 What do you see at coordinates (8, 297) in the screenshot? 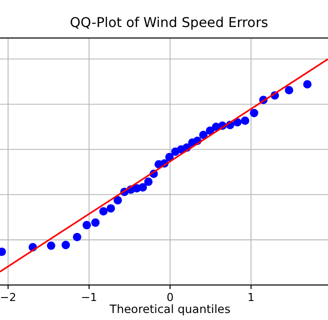
I see `x-tick-label: −2` at bounding box center [8, 297].